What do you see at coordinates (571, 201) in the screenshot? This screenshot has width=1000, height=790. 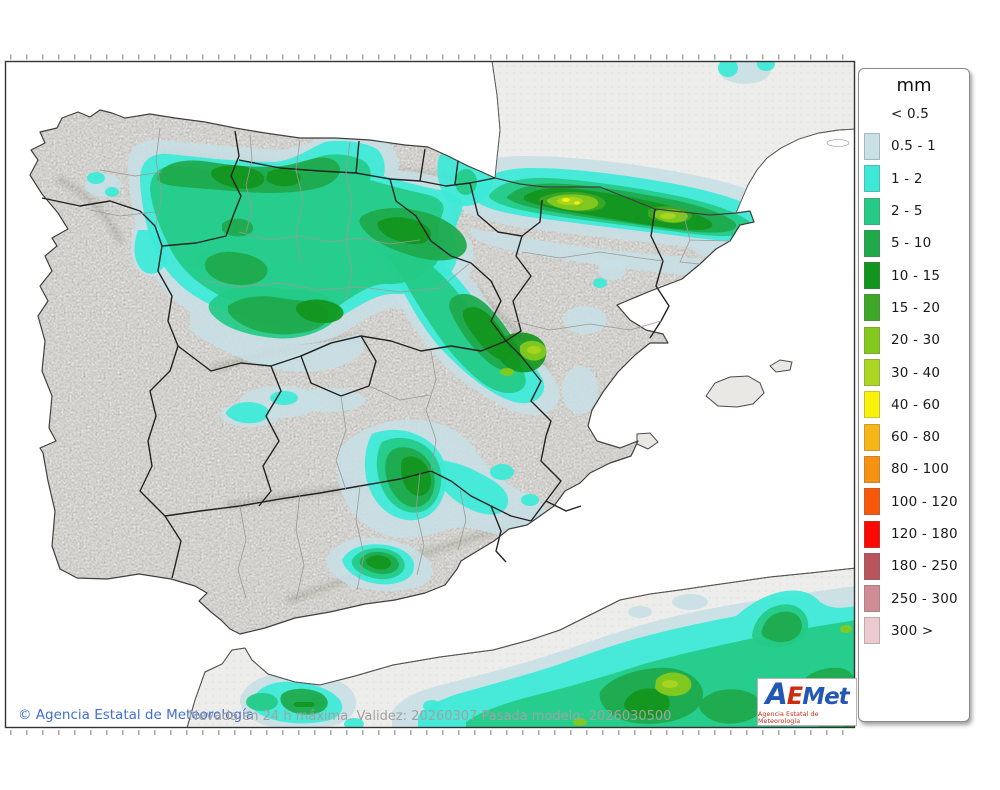 I see `precip-40-60mm` at bounding box center [571, 201].